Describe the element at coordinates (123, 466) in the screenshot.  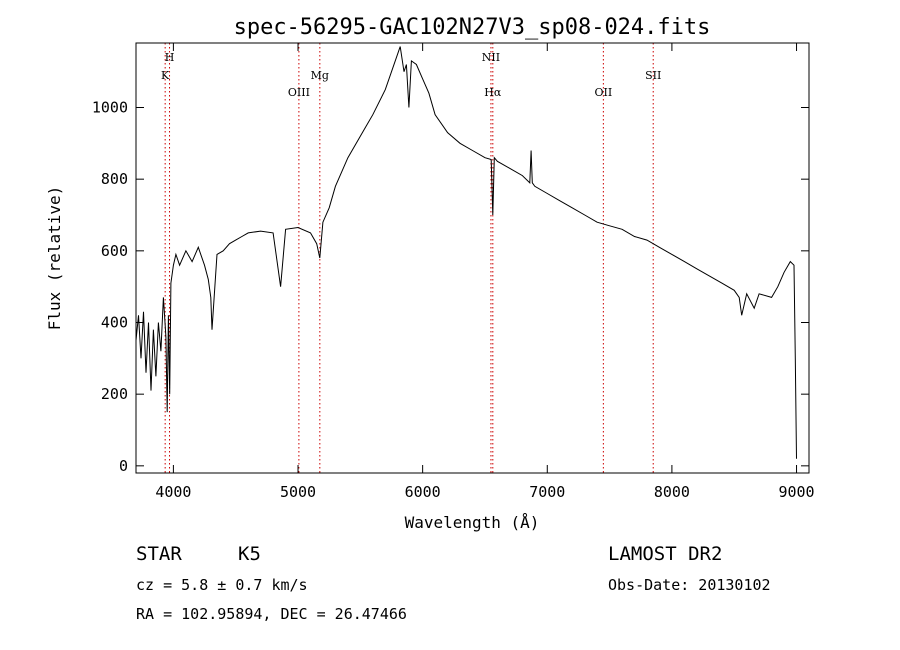
I see `y-tick-label: 0` at that location.